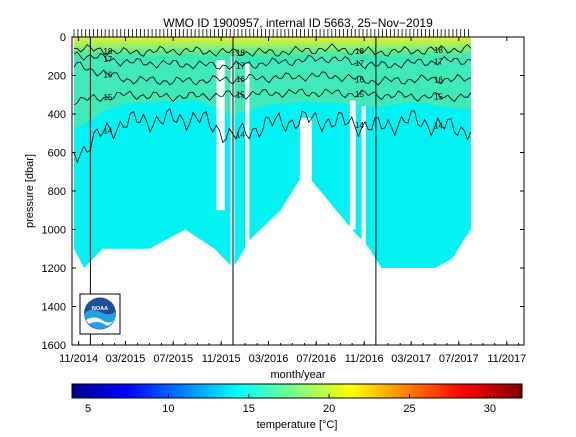  I want to click on y-tick-label: 0, so click(63, 38).